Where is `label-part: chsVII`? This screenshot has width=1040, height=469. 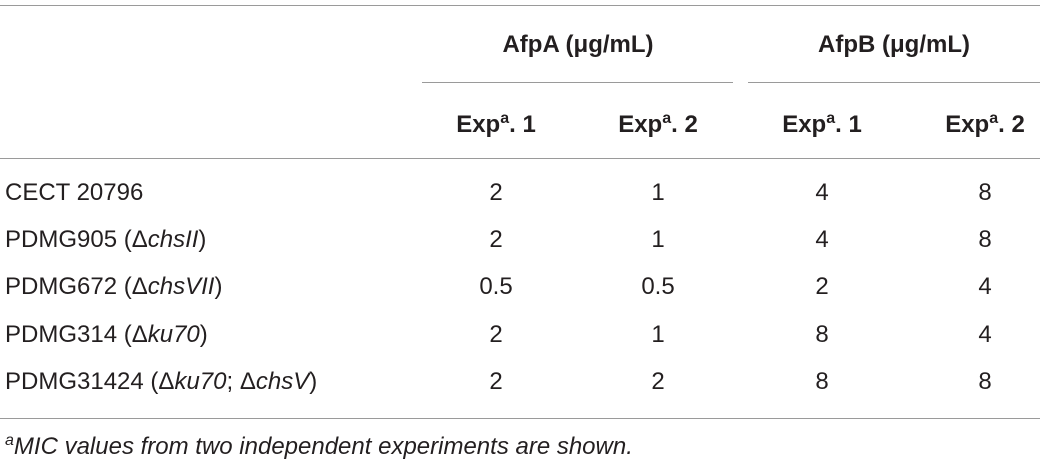
label-part: chsVII is located at coordinates (181, 287).